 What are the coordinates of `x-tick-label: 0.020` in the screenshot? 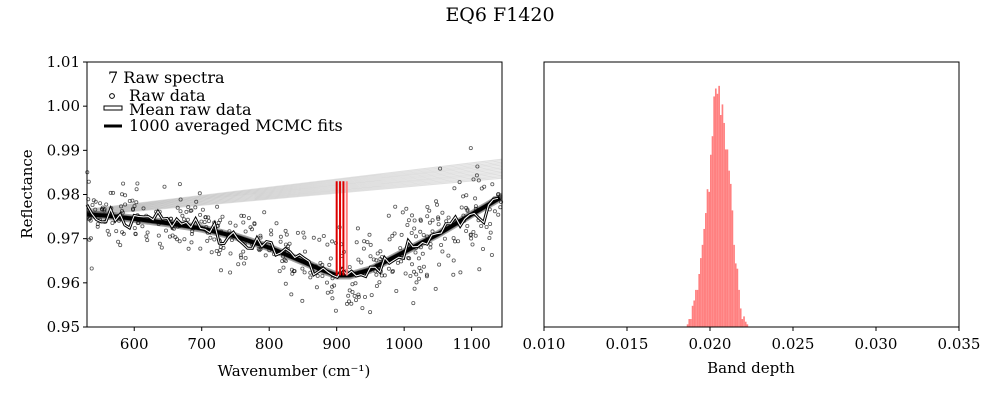 It's located at (710, 344).